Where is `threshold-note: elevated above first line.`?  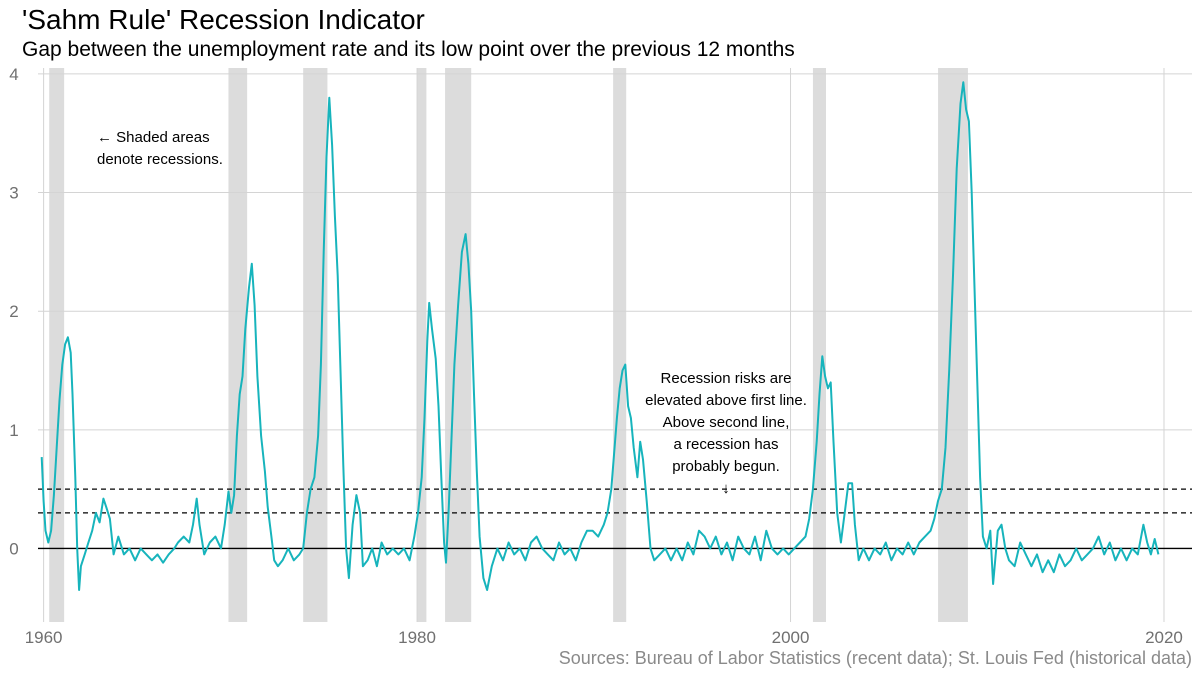 threshold-note: elevated above first line. is located at coordinates (726, 400).